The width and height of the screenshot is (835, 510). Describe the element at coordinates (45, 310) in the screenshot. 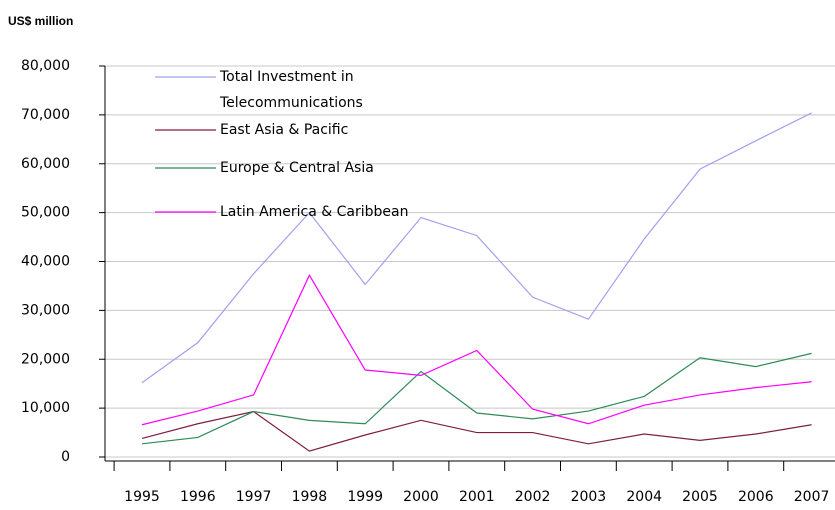

I see `y-tick-label: 30,000` at that location.